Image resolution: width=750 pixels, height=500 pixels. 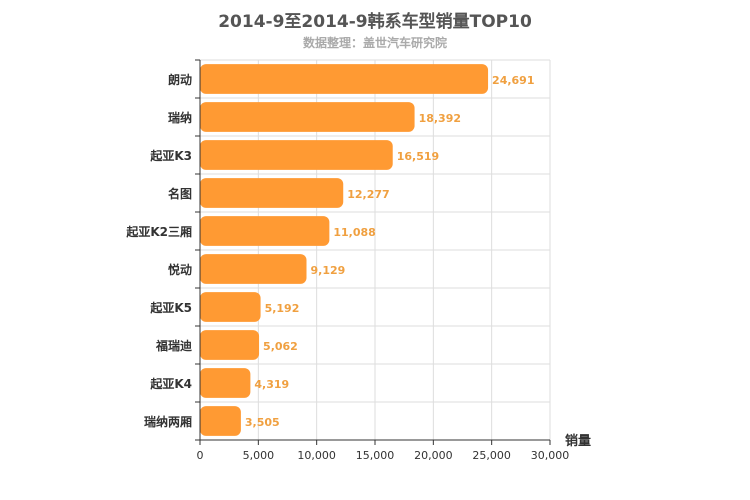 I want to click on y-tick-label: 起亚K5, so click(x=170, y=307).